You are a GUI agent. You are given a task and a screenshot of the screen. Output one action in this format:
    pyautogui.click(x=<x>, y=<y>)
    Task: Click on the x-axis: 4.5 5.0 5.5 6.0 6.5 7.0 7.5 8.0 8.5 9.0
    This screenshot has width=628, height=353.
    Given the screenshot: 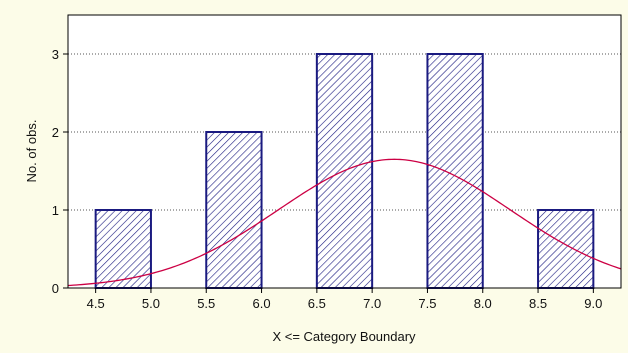 What is the action you would take?
    pyautogui.click(x=344, y=299)
    